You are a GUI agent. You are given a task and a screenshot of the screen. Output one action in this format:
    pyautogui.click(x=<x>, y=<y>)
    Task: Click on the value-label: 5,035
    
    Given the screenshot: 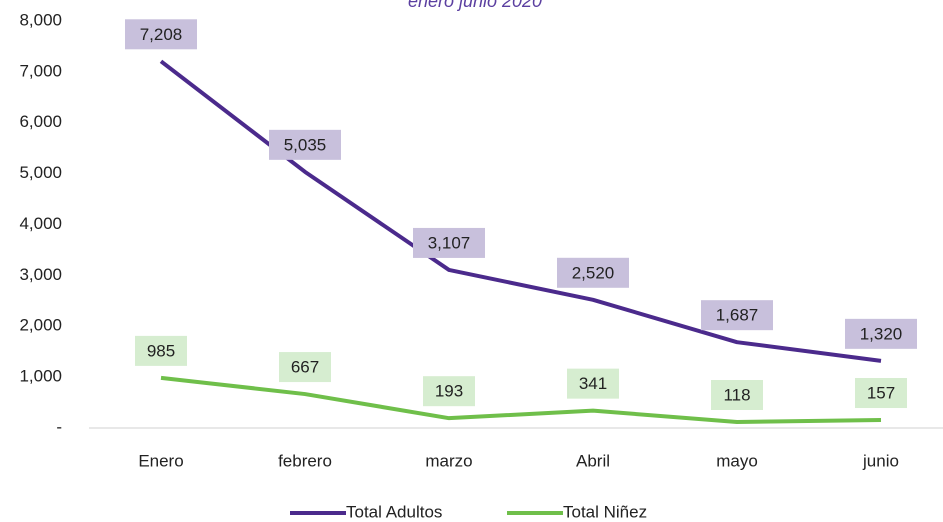 What is the action you would take?
    pyautogui.click(x=305, y=144)
    